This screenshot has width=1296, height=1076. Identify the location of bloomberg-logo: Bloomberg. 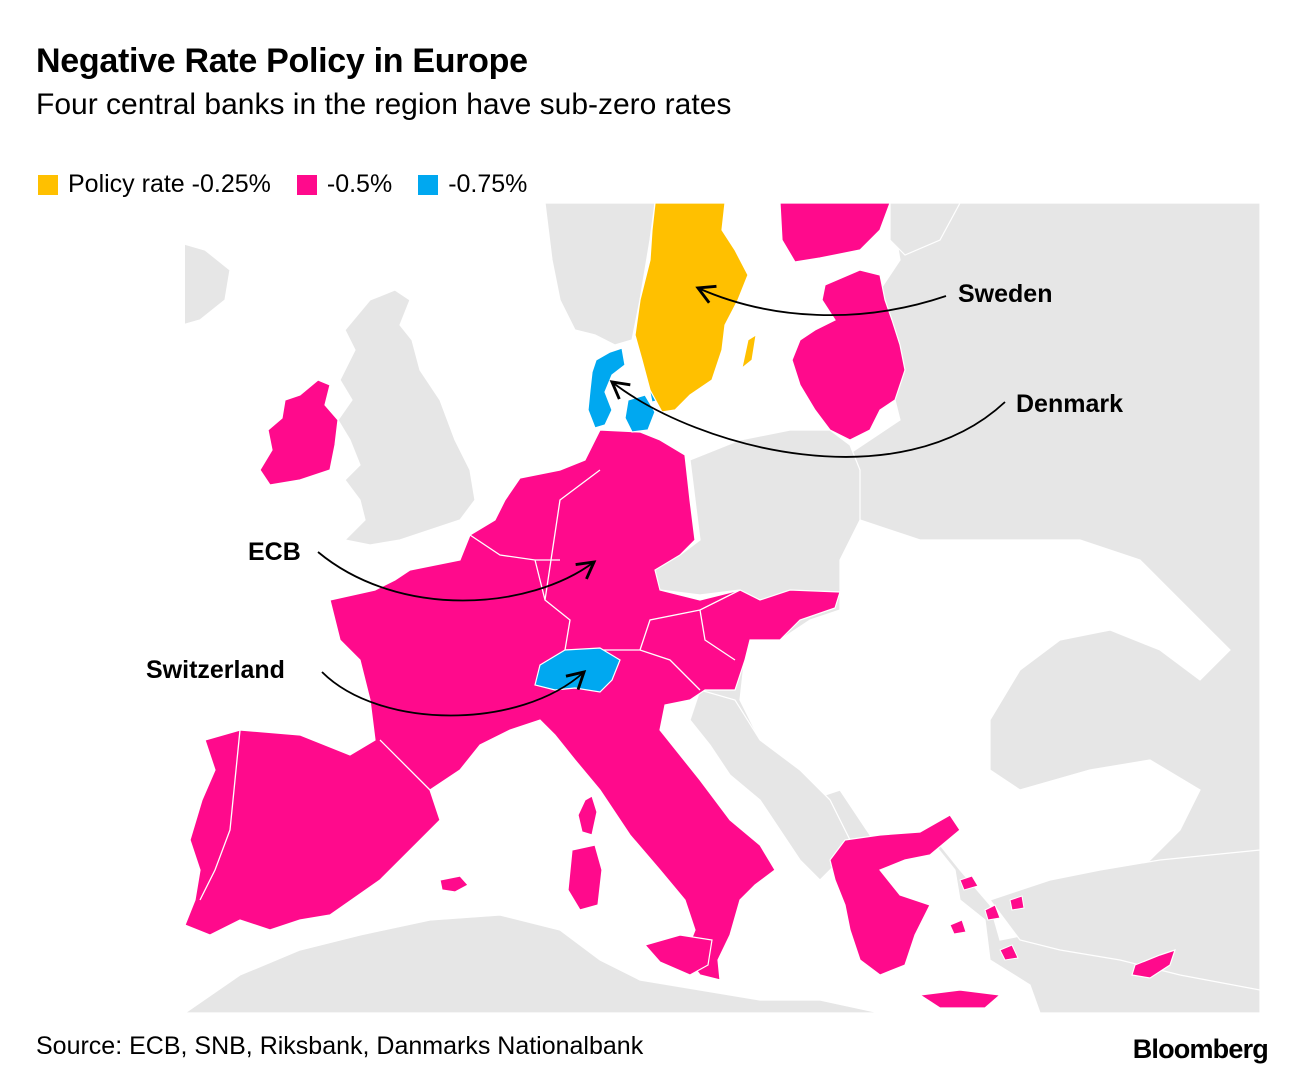
(1200, 1049).